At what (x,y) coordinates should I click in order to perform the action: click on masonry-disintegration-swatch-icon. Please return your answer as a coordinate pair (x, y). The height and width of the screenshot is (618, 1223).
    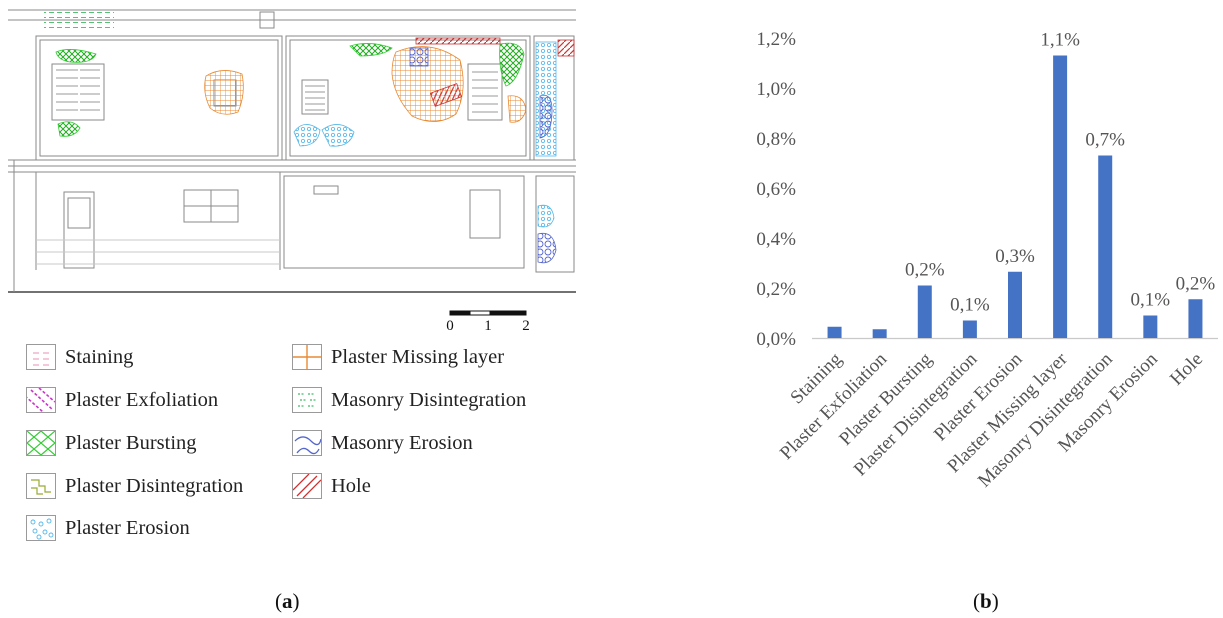
    Looking at the image, I should click on (307, 400).